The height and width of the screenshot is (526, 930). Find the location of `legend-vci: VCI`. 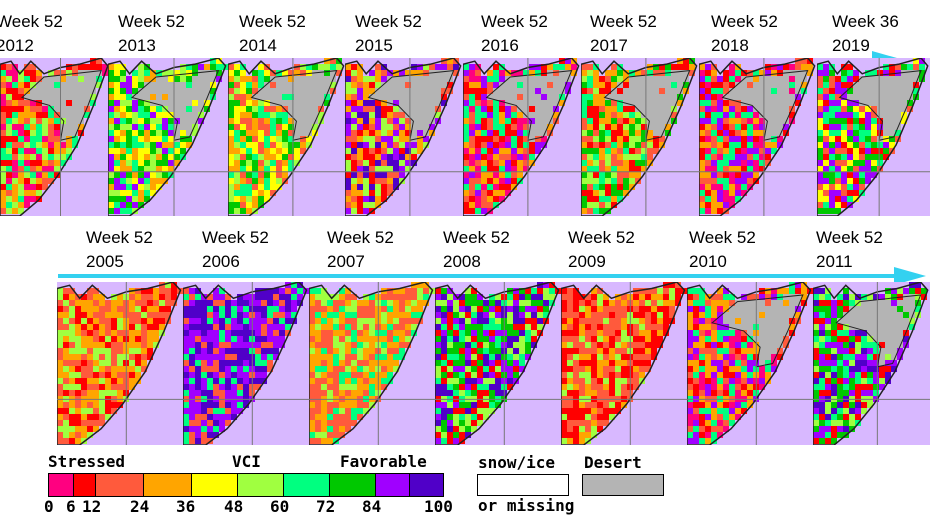

legend-vci: VCI is located at coordinates (246, 461).